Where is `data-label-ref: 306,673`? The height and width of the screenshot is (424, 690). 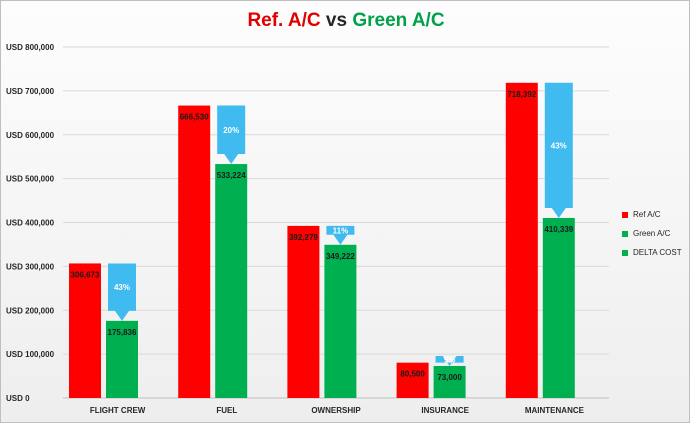 data-label-ref: 306,673 is located at coordinates (85, 274).